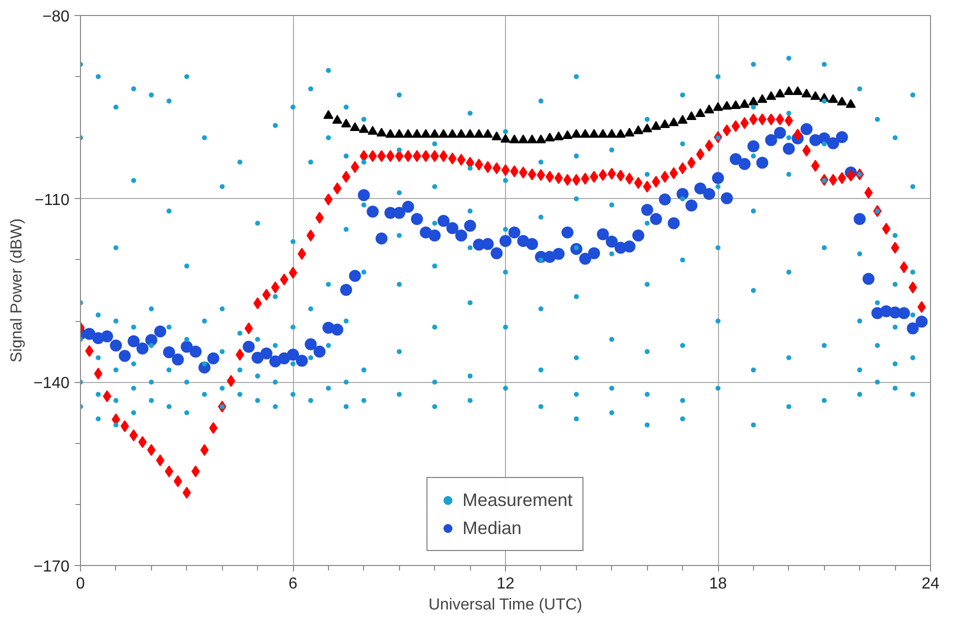  Describe the element at coordinates (81, 584) in the screenshot. I see `x-tick-label: 0` at that location.